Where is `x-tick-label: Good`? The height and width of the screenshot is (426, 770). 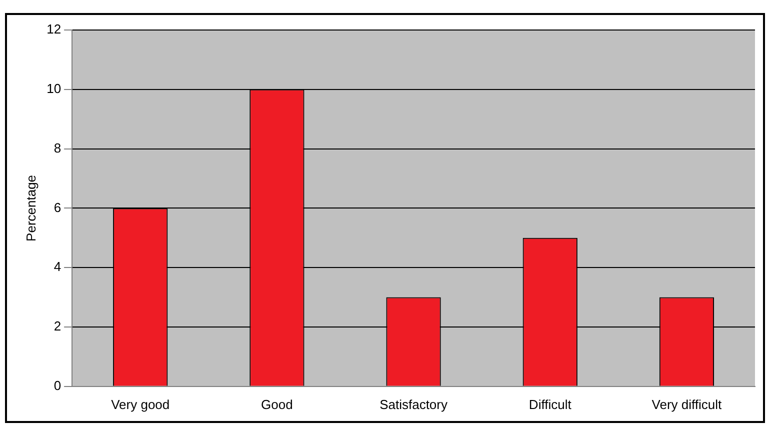 x-tick-label: Good is located at coordinates (277, 404).